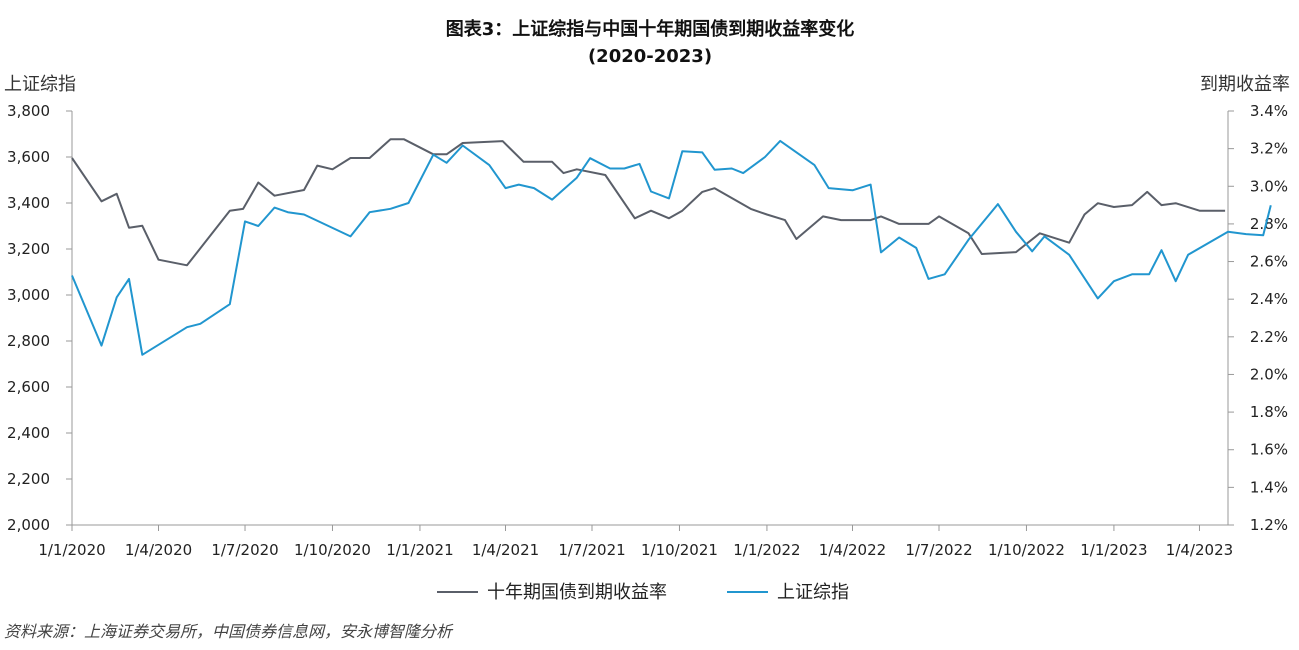 This screenshot has height=650, width=1299. Describe the element at coordinates (28, 341) in the screenshot. I see `left-tick-label: 2,800` at that location.